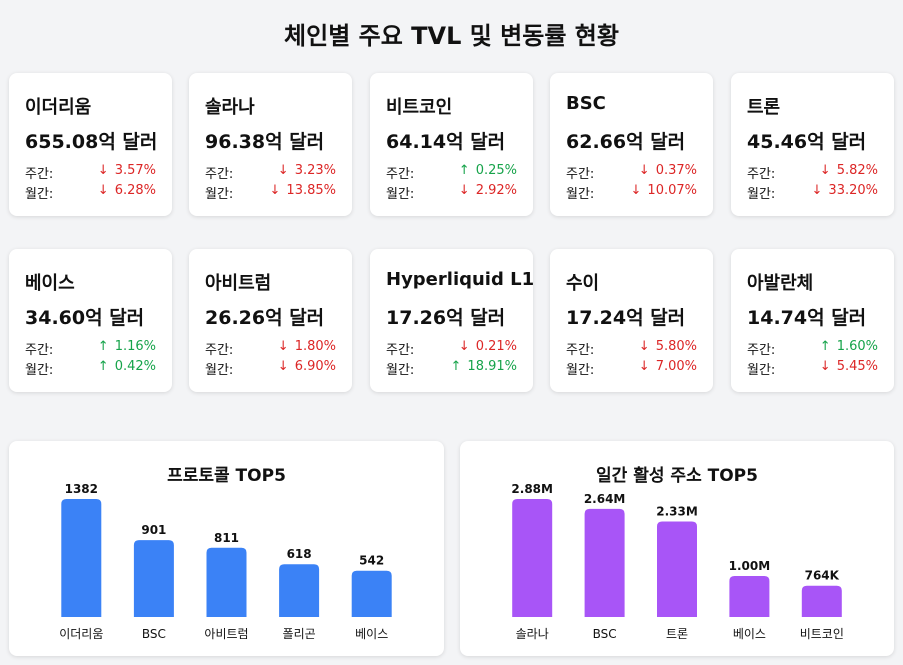 The height and width of the screenshot is (665, 903). I want to click on weekly-change-value: 1.16%, so click(135, 346).